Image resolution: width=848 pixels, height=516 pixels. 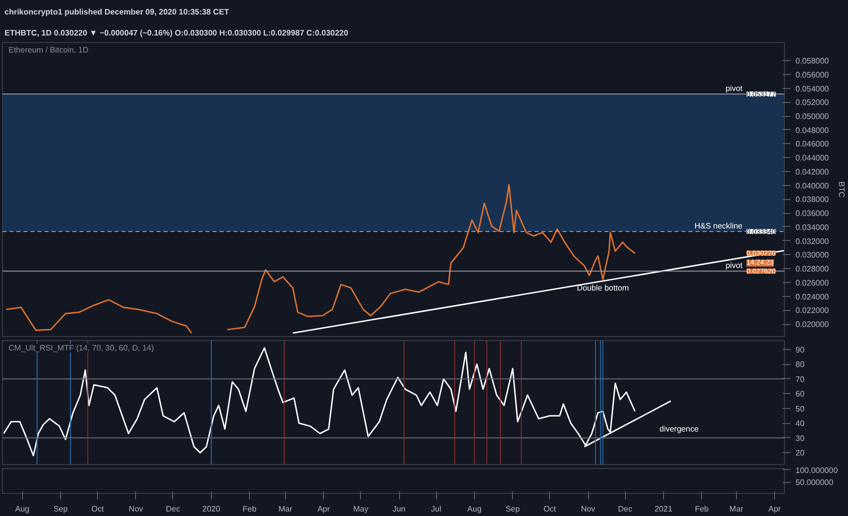 I want to click on y-tick-label: 40, so click(x=800, y=423).